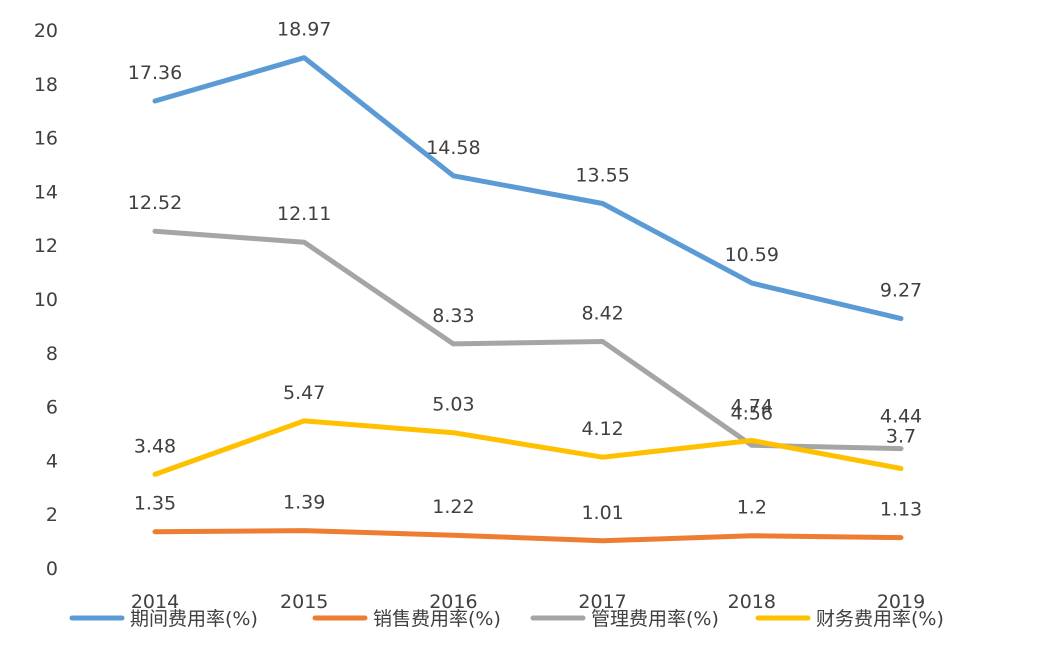 The height and width of the screenshot is (658, 1038). What do you see at coordinates (901, 602) in the screenshot?
I see `x-tick-label: 2019` at bounding box center [901, 602].